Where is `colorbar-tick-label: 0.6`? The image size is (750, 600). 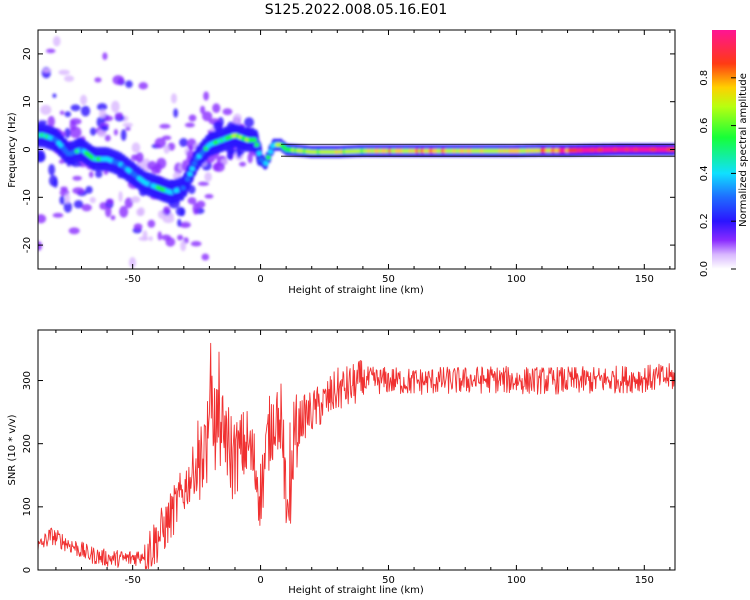
colorbar-tick-label: 0.6 is located at coordinates (704, 126).